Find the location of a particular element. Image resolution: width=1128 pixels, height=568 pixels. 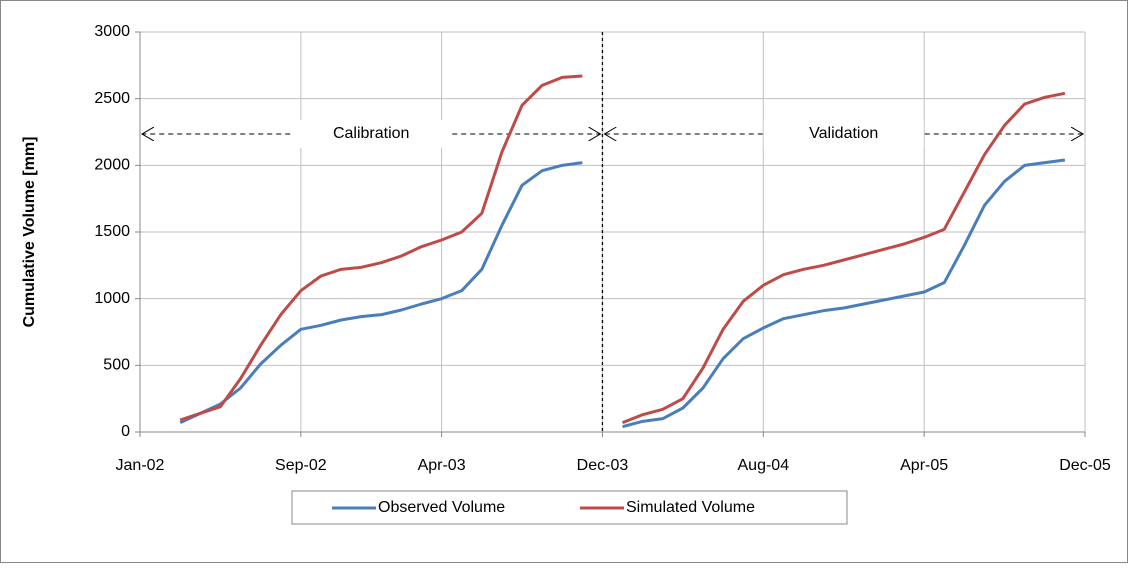

x-tick-label: Apr-03 is located at coordinates (442, 465).